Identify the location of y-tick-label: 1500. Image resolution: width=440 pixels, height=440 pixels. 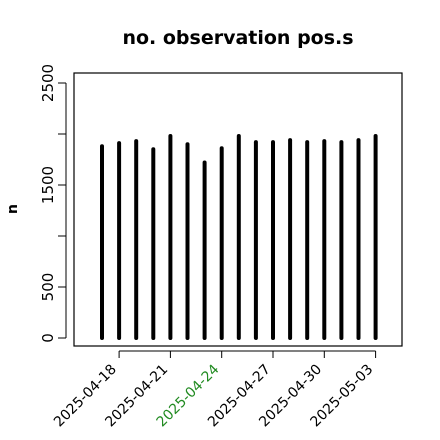
(48, 185).